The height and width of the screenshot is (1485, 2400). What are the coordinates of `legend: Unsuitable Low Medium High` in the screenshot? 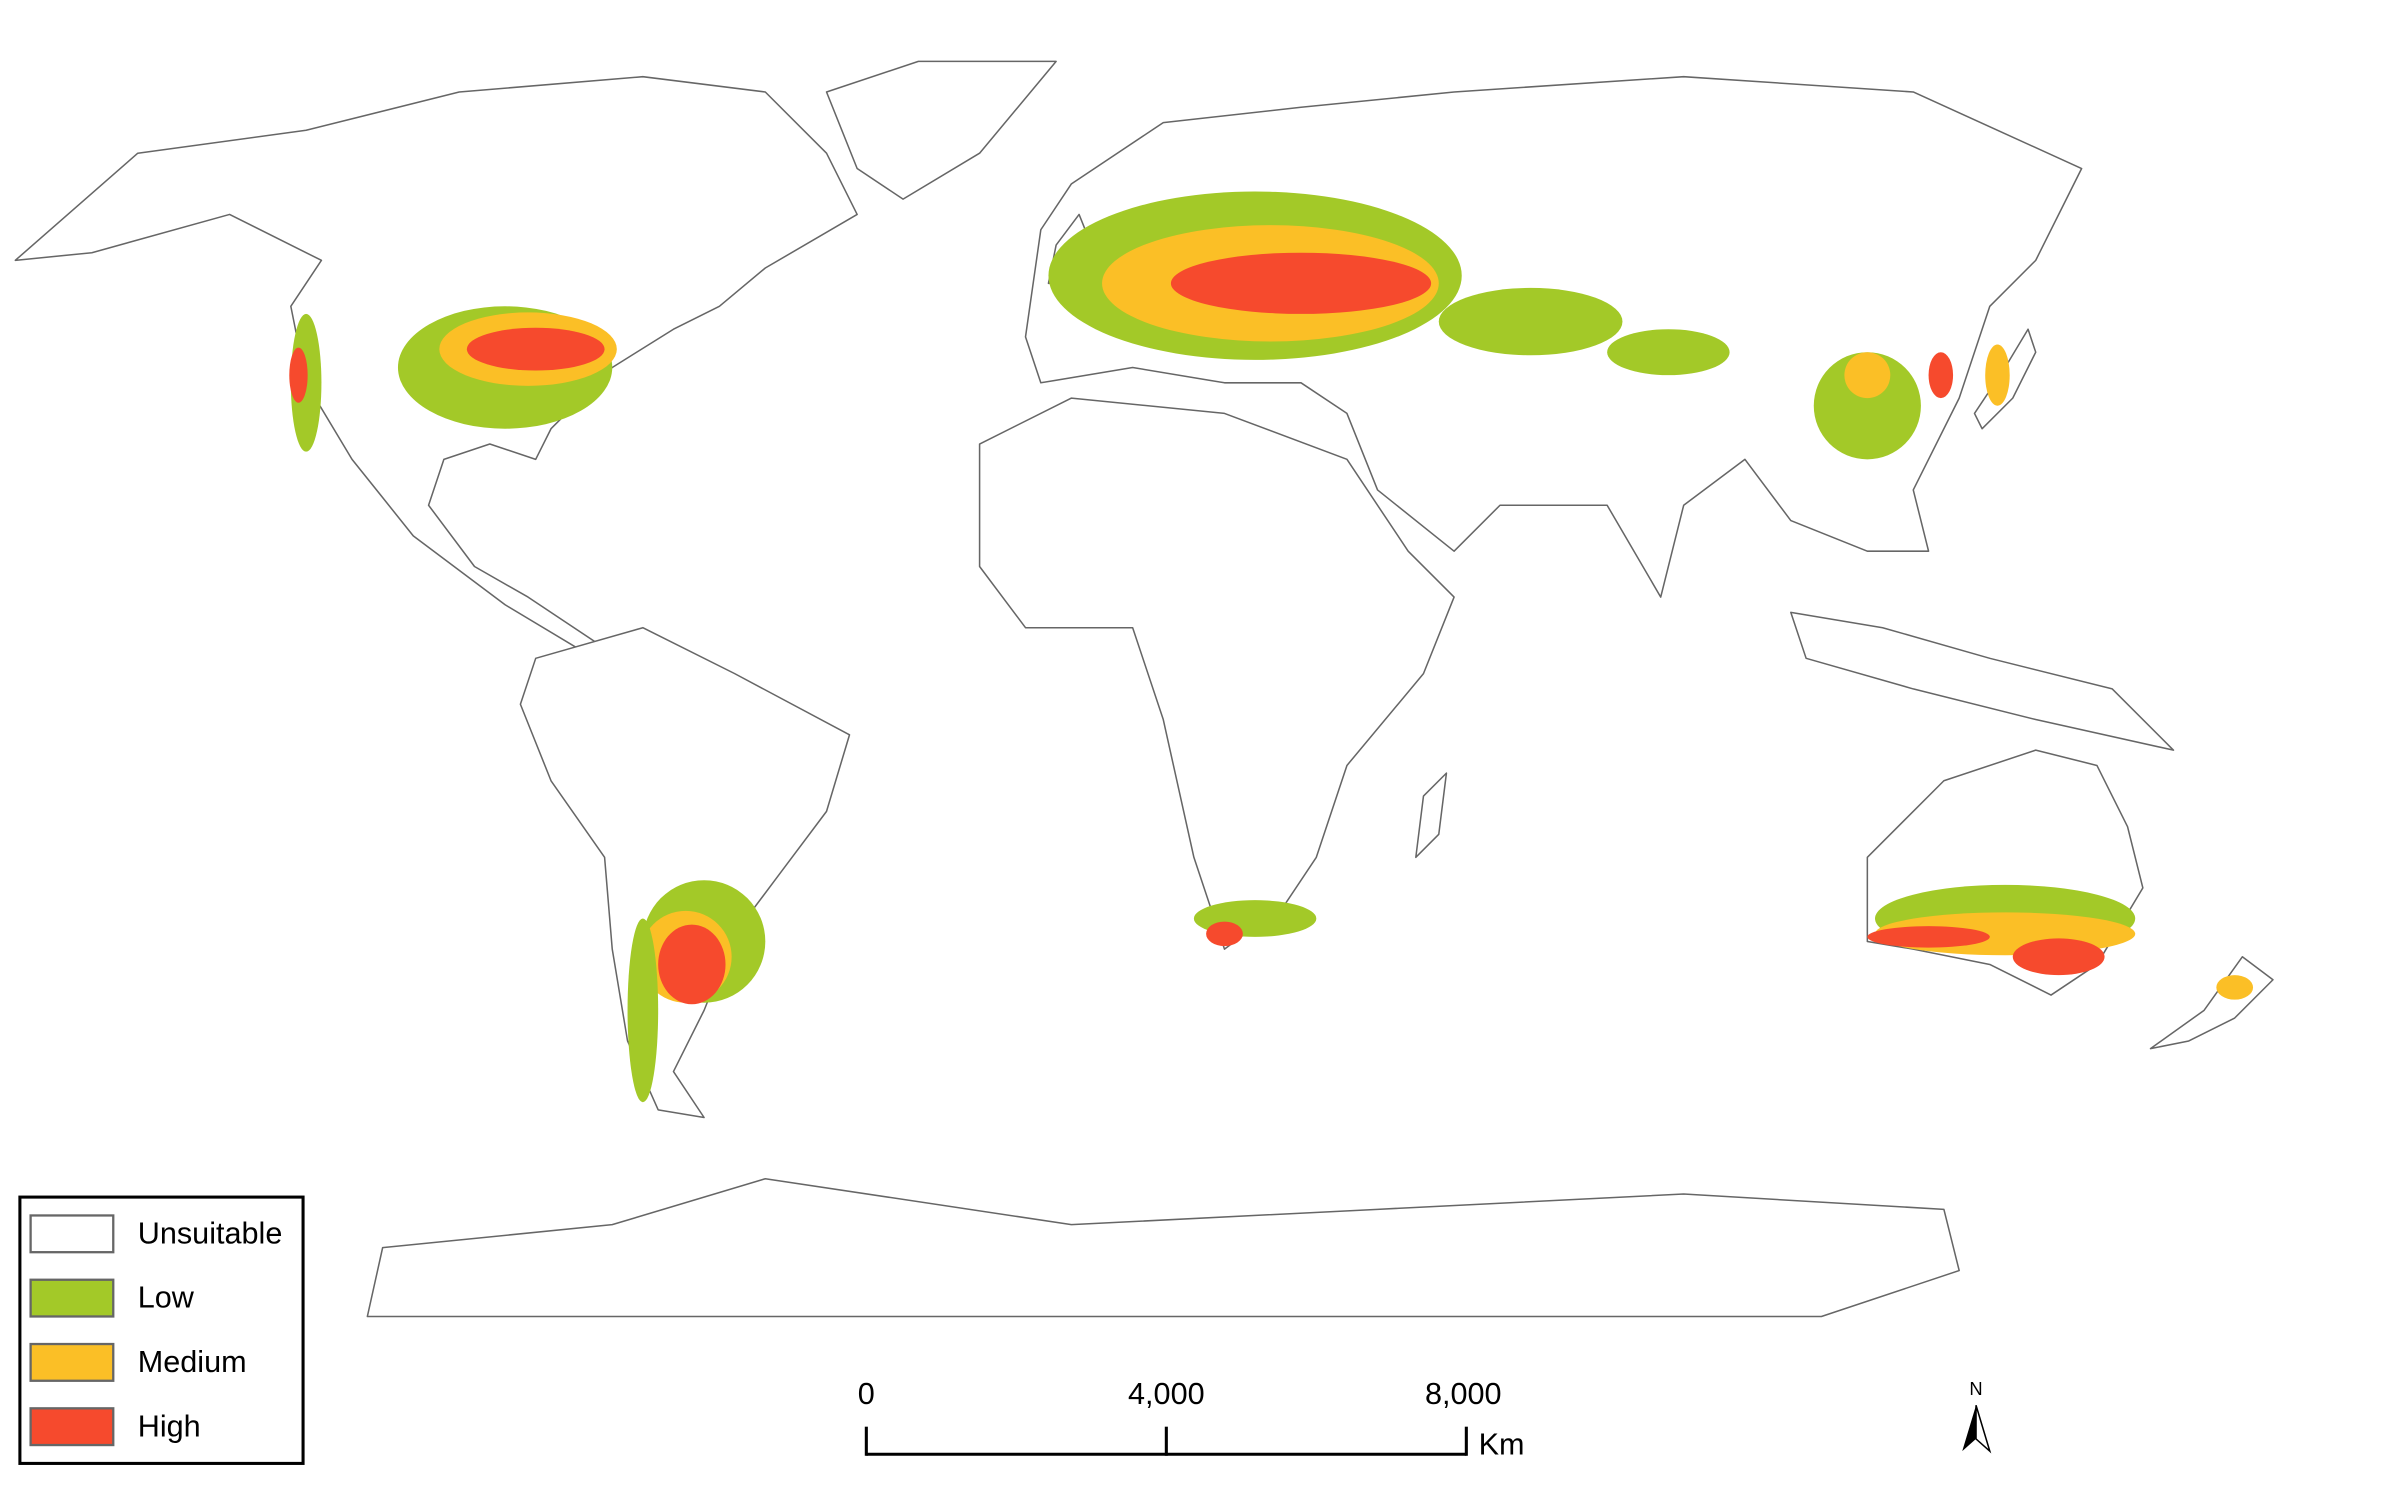 It's located at (161, 1330).